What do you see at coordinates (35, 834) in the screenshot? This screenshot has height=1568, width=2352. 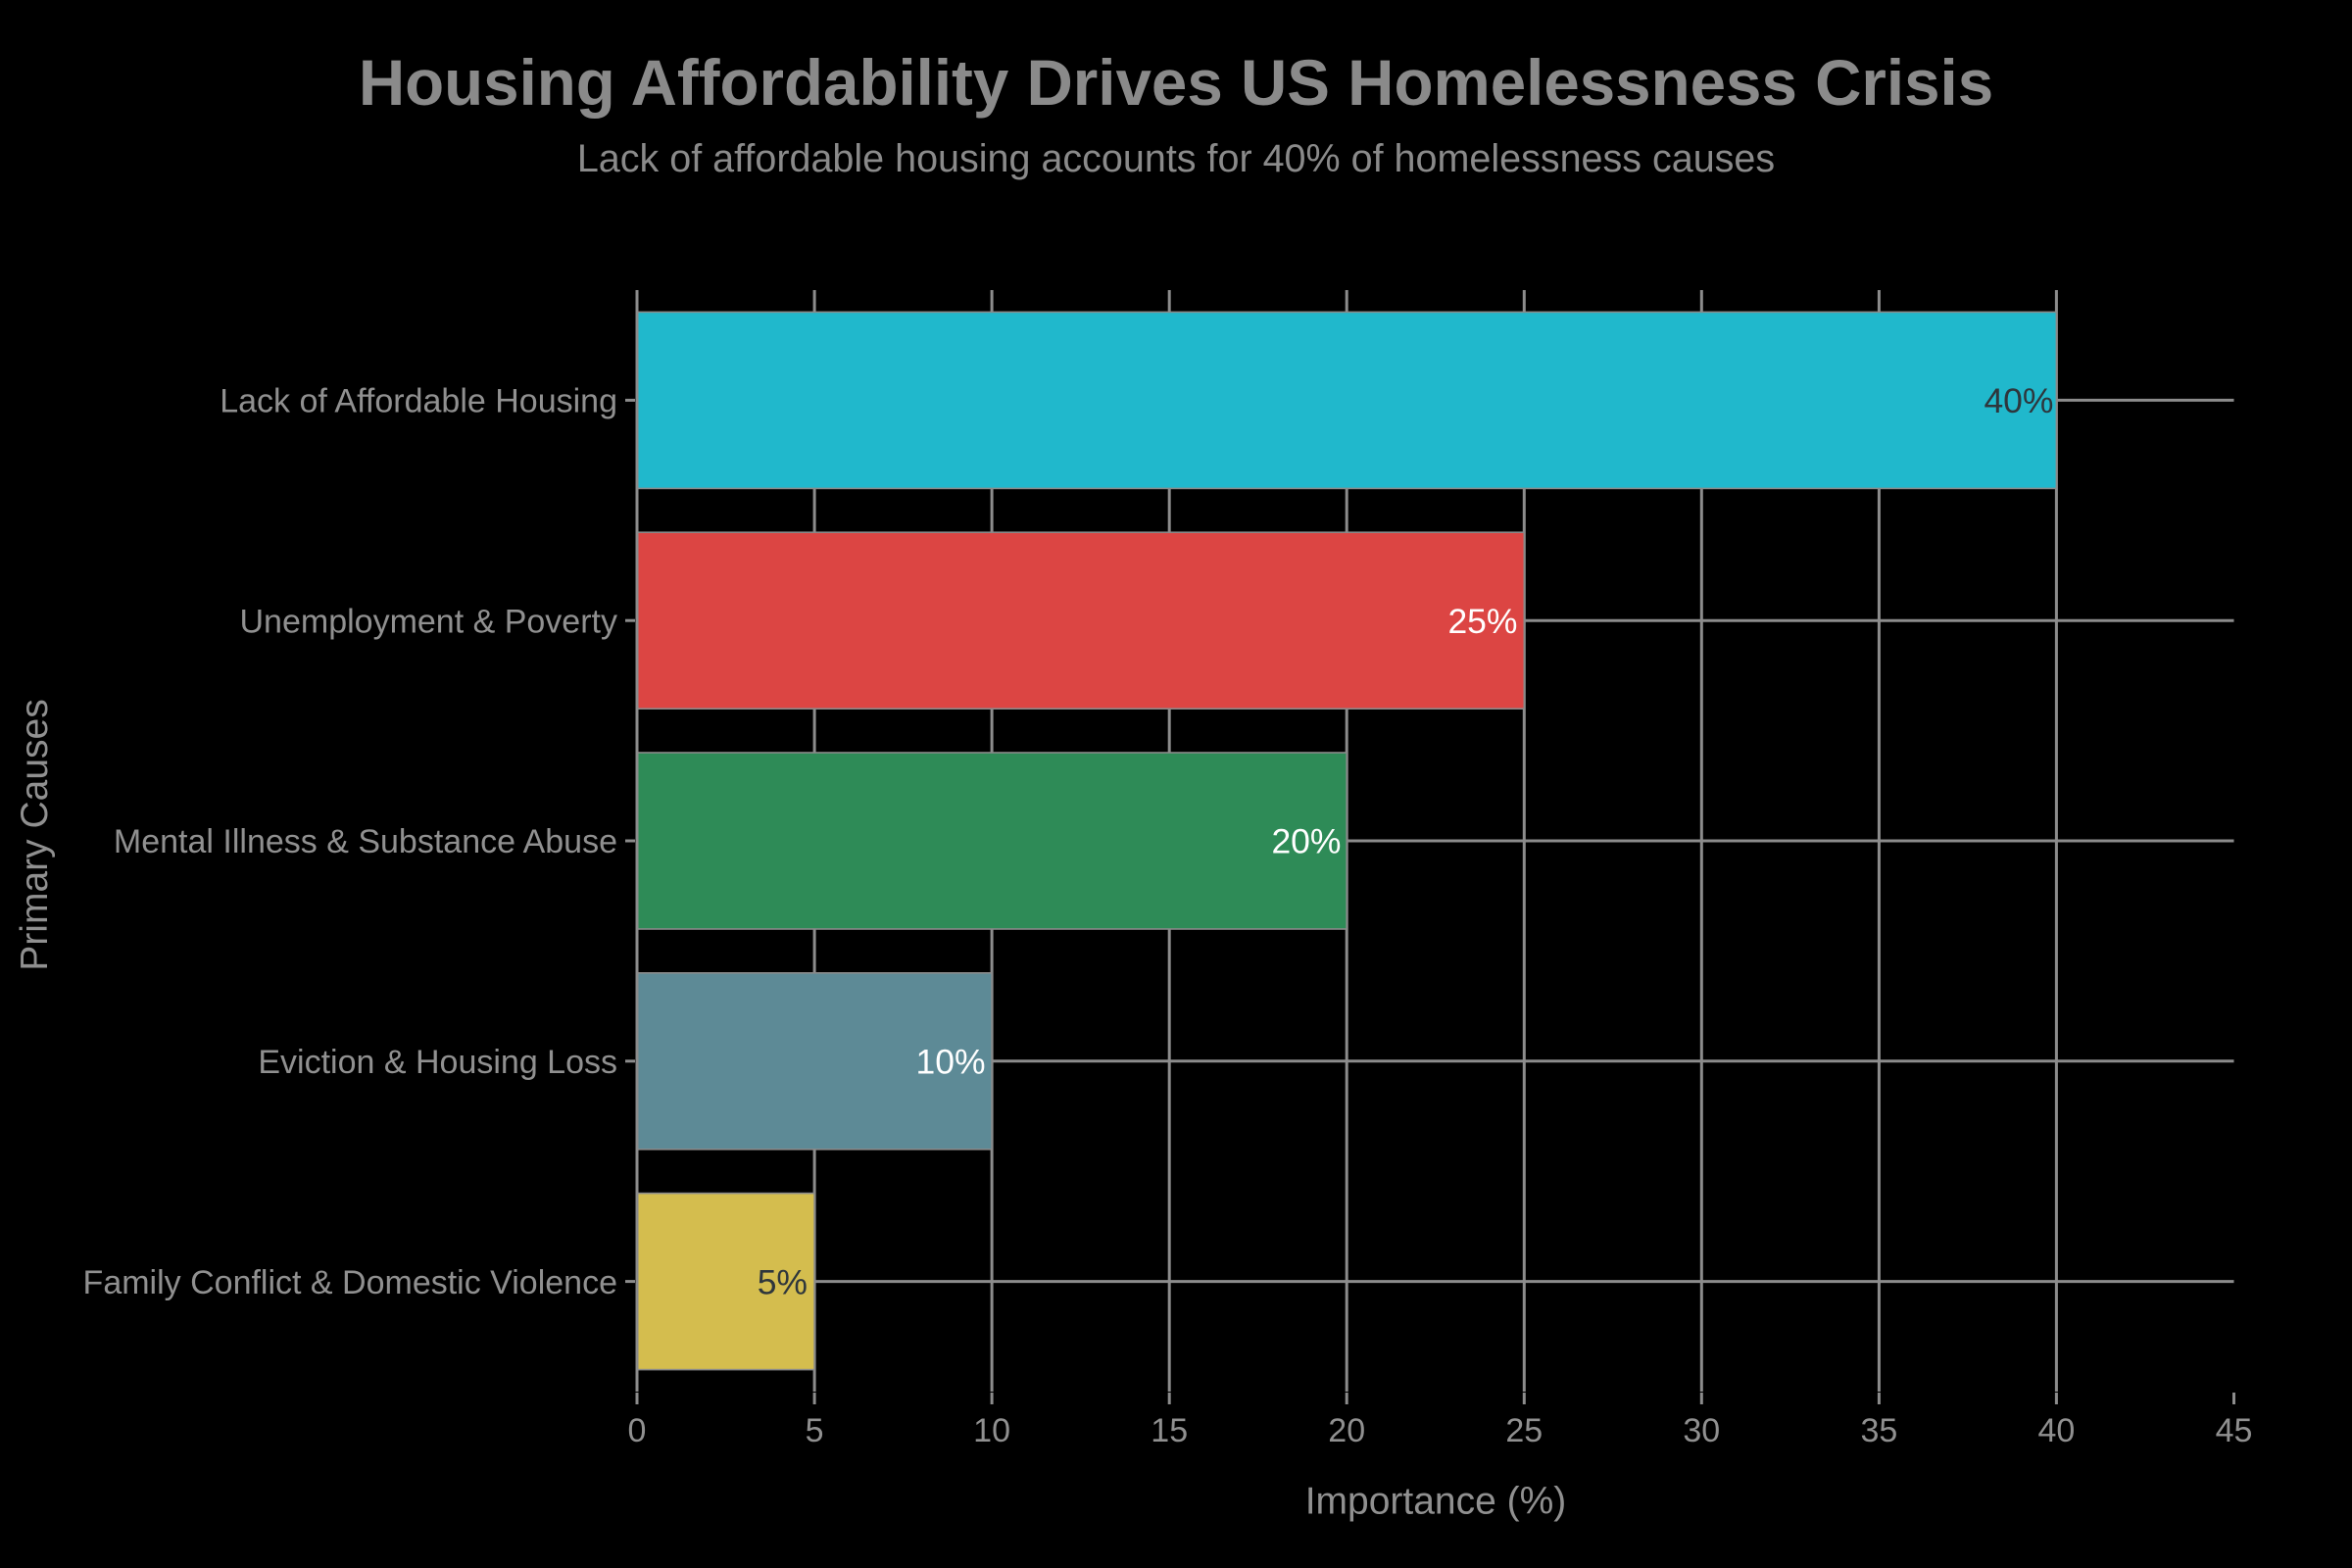 I see `svg-text: Primary Causes` at bounding box center [35, 834].